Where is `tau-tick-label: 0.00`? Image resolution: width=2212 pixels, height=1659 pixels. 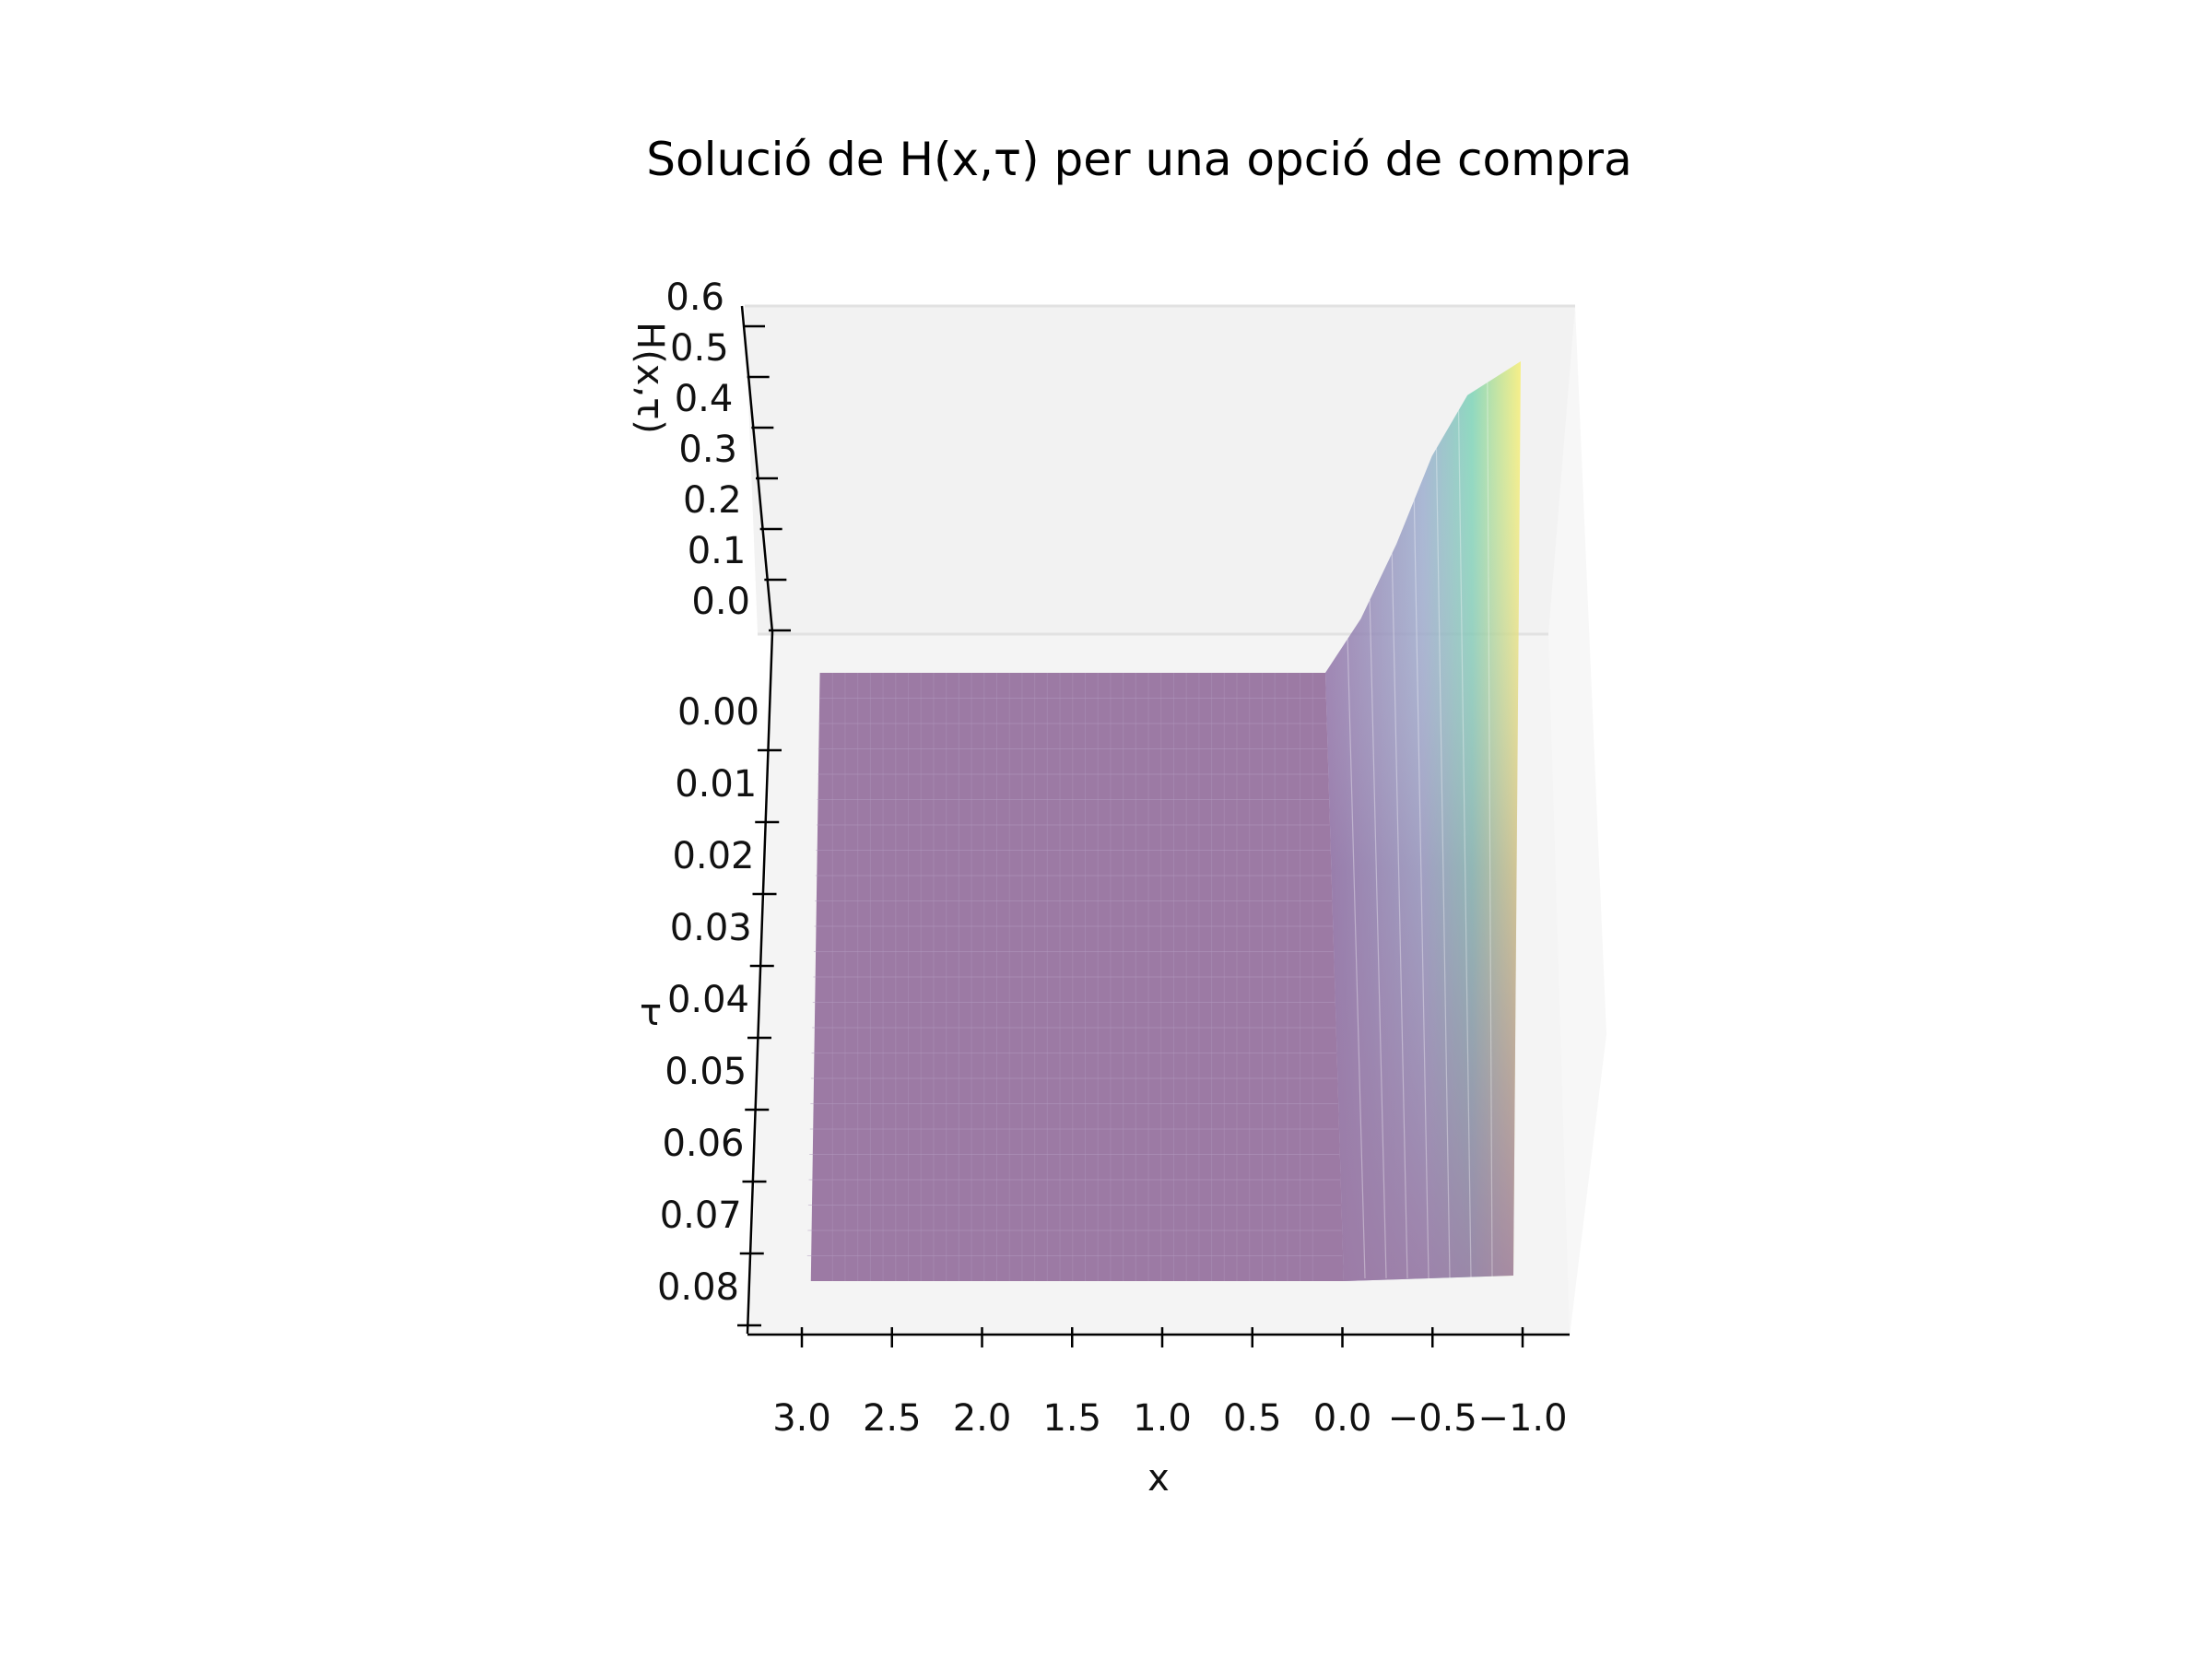
tau-tick-label: 0.00 is located at coordinates (718, 712).